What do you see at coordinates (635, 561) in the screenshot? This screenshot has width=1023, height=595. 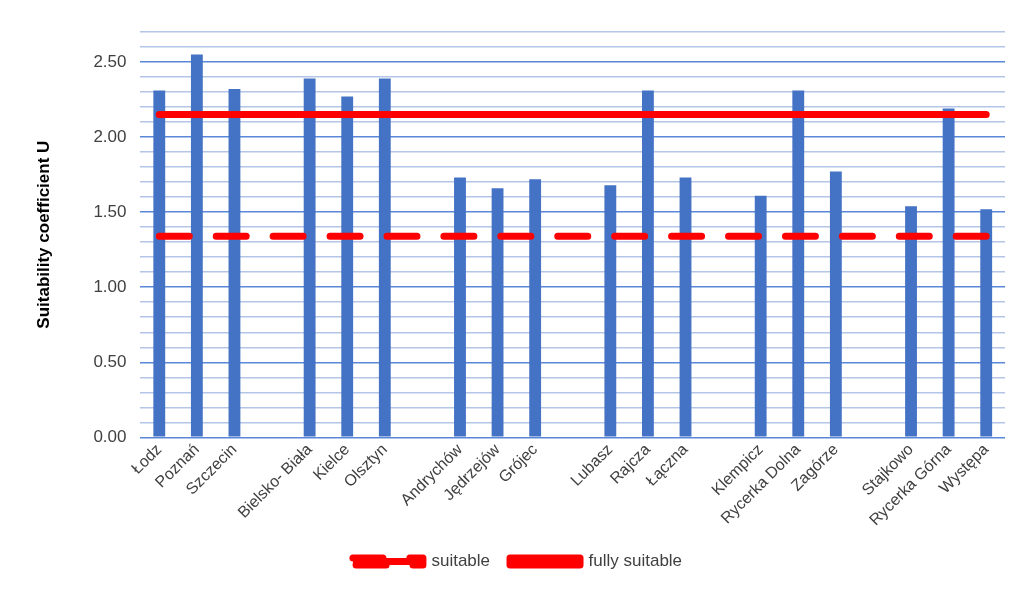 I see `legend-label: fully suitable` at bounding box center [635, 561].